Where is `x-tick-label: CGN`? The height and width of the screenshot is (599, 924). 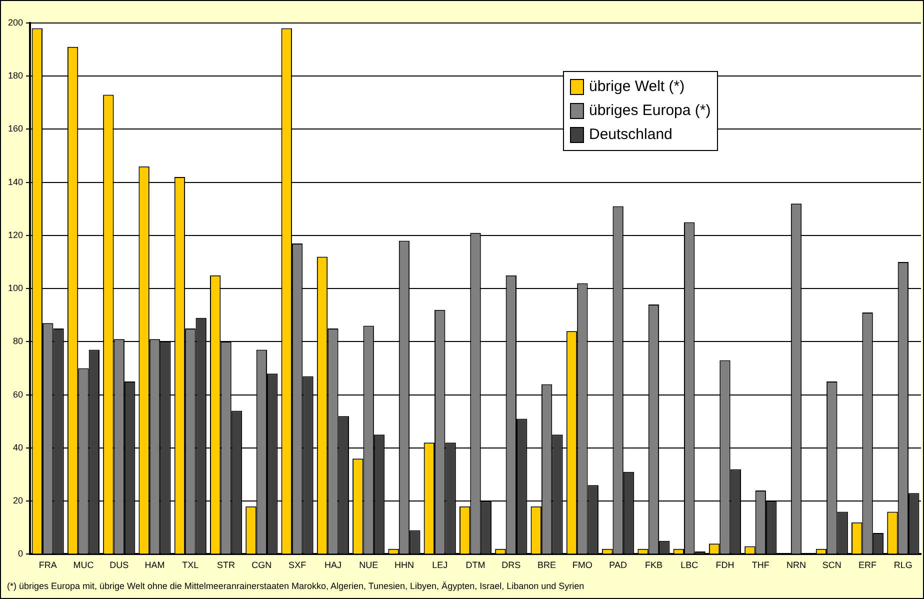
x-tick-label: CGN is located at coordinates (262, 565).